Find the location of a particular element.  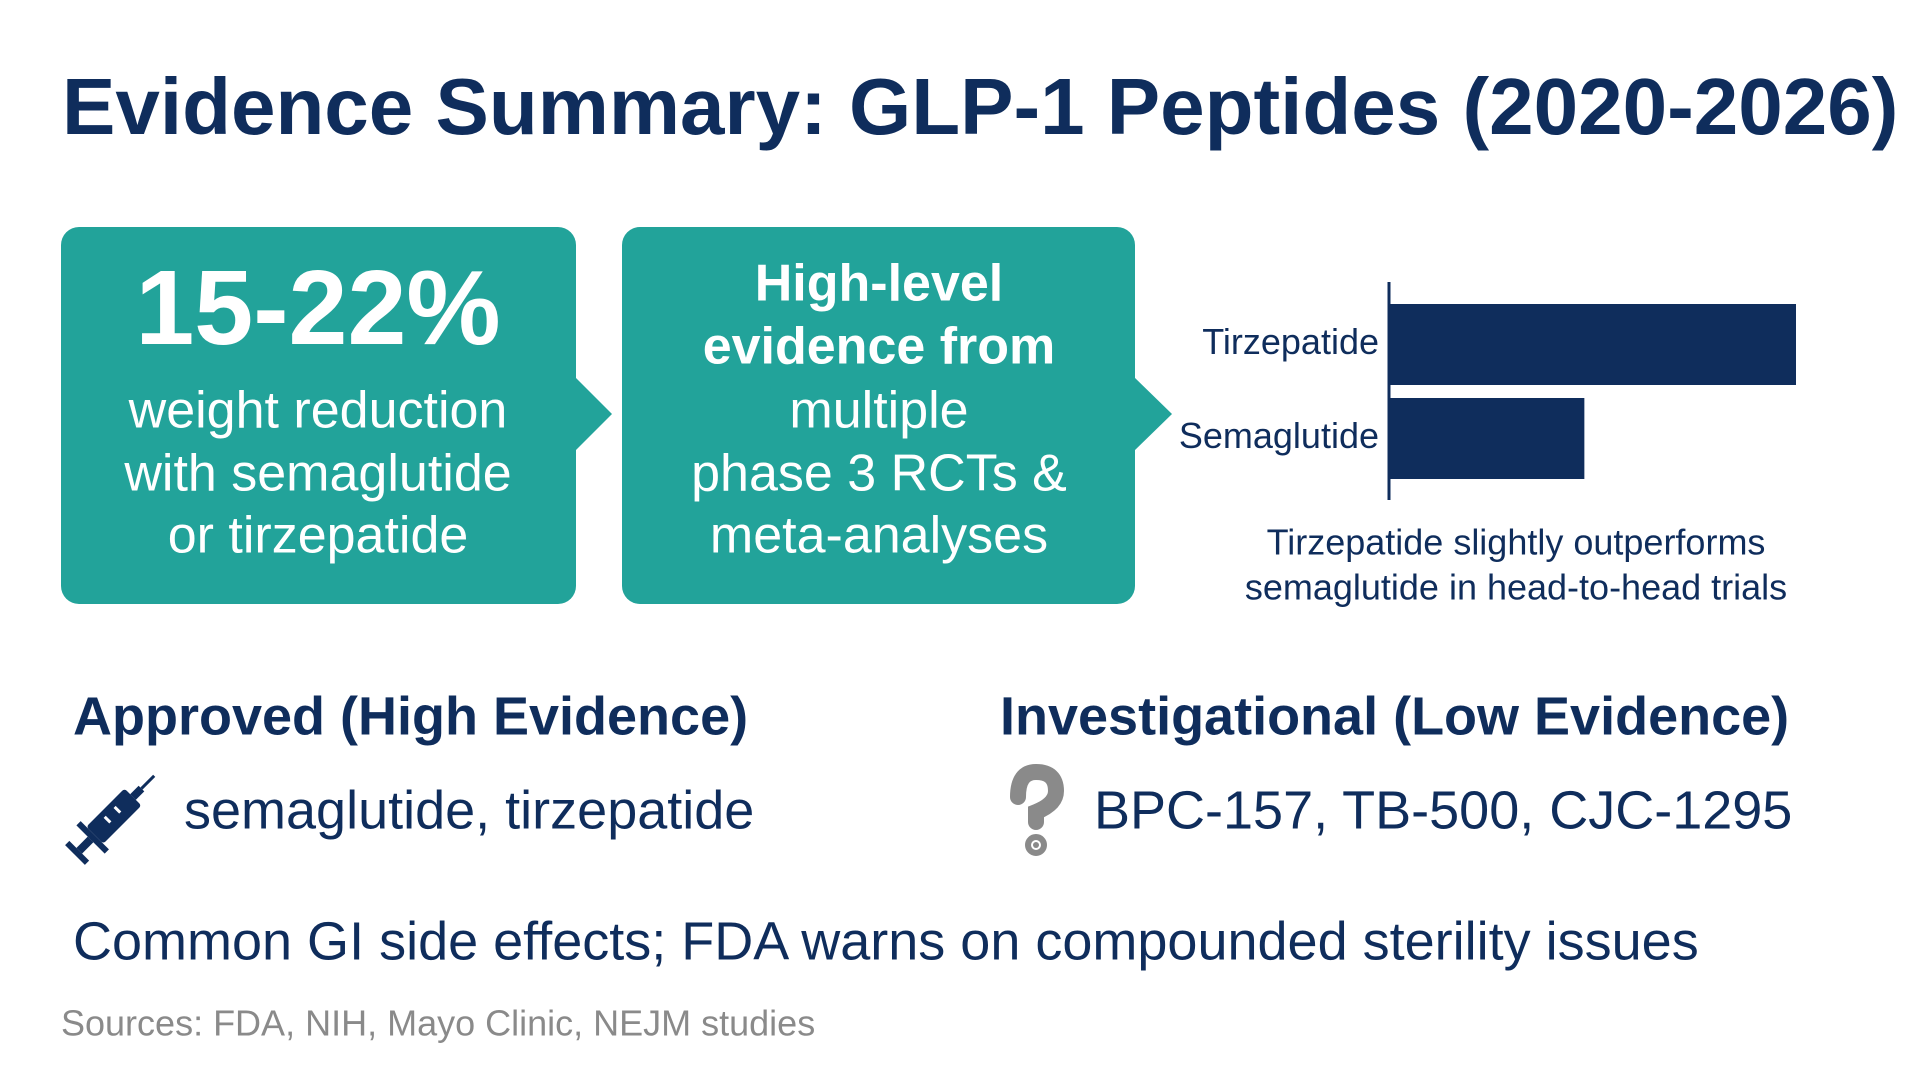

card-line: meta-analyses is located at coordinates (879, 536).